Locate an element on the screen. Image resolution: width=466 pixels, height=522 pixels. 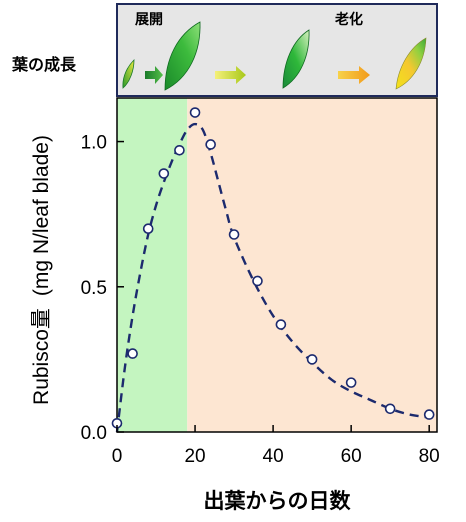
svg-text:Rubisco量(mg N/leaf blade): Rubisco量 (mg N/leaf blade) is located at coordinates (41, 270).